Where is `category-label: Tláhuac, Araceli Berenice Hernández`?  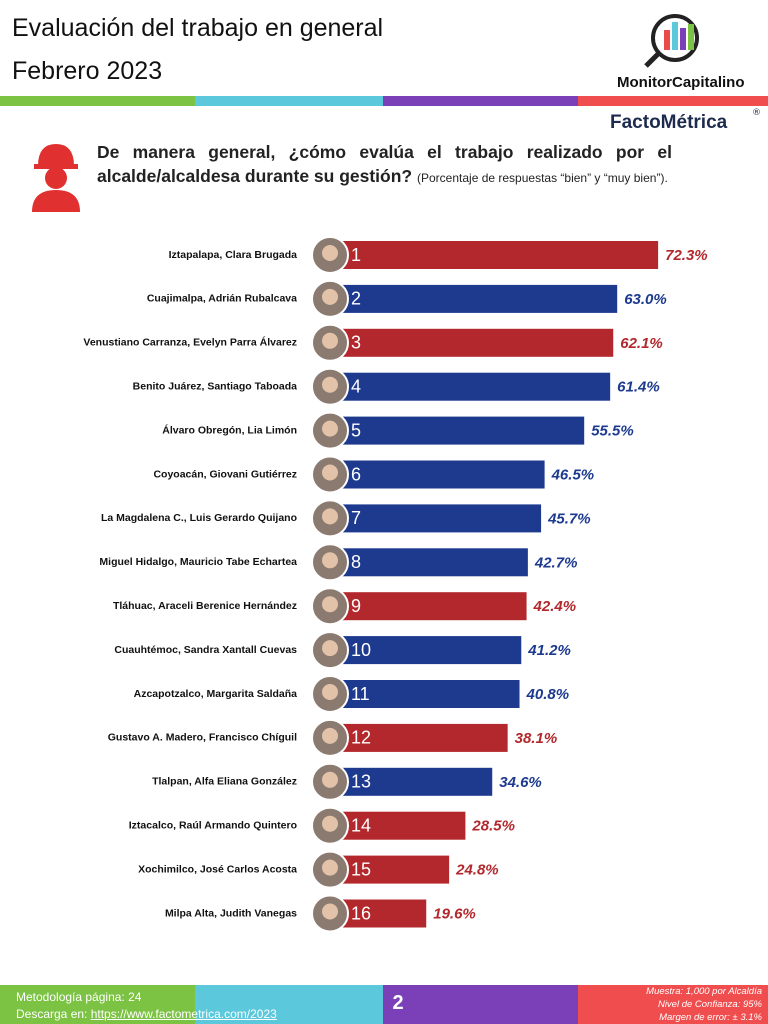
category-label: Tláhuac, Araceli Berenice Hernández is located at coordinates (205, 606).